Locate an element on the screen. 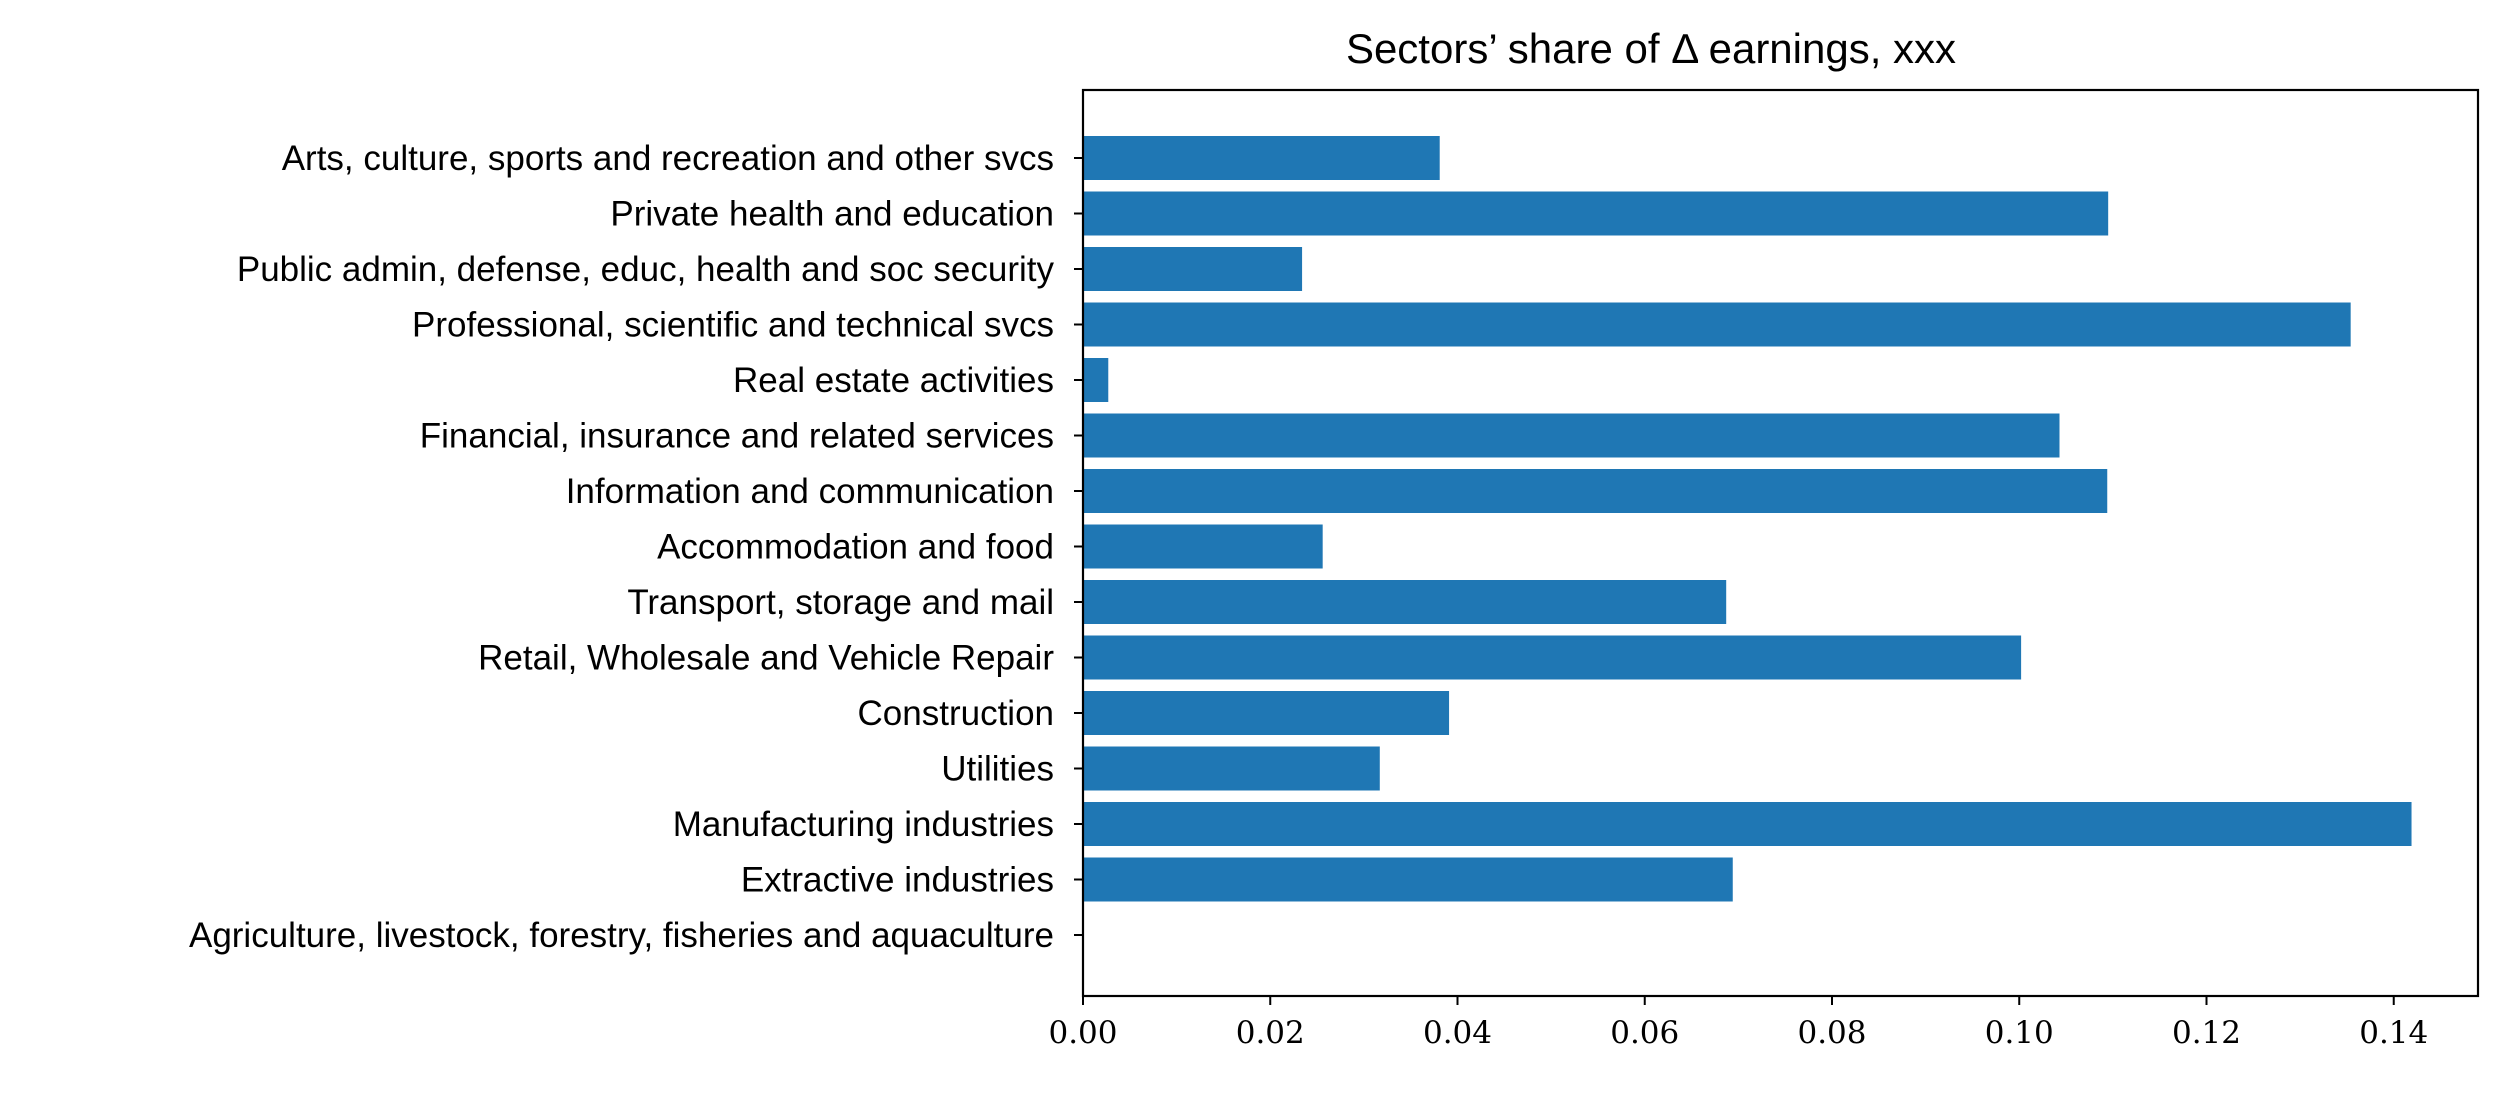 This screenshot has width=2507, height=1094. y-tick-label: Accommodation and food is located at coordinates (855, 547).